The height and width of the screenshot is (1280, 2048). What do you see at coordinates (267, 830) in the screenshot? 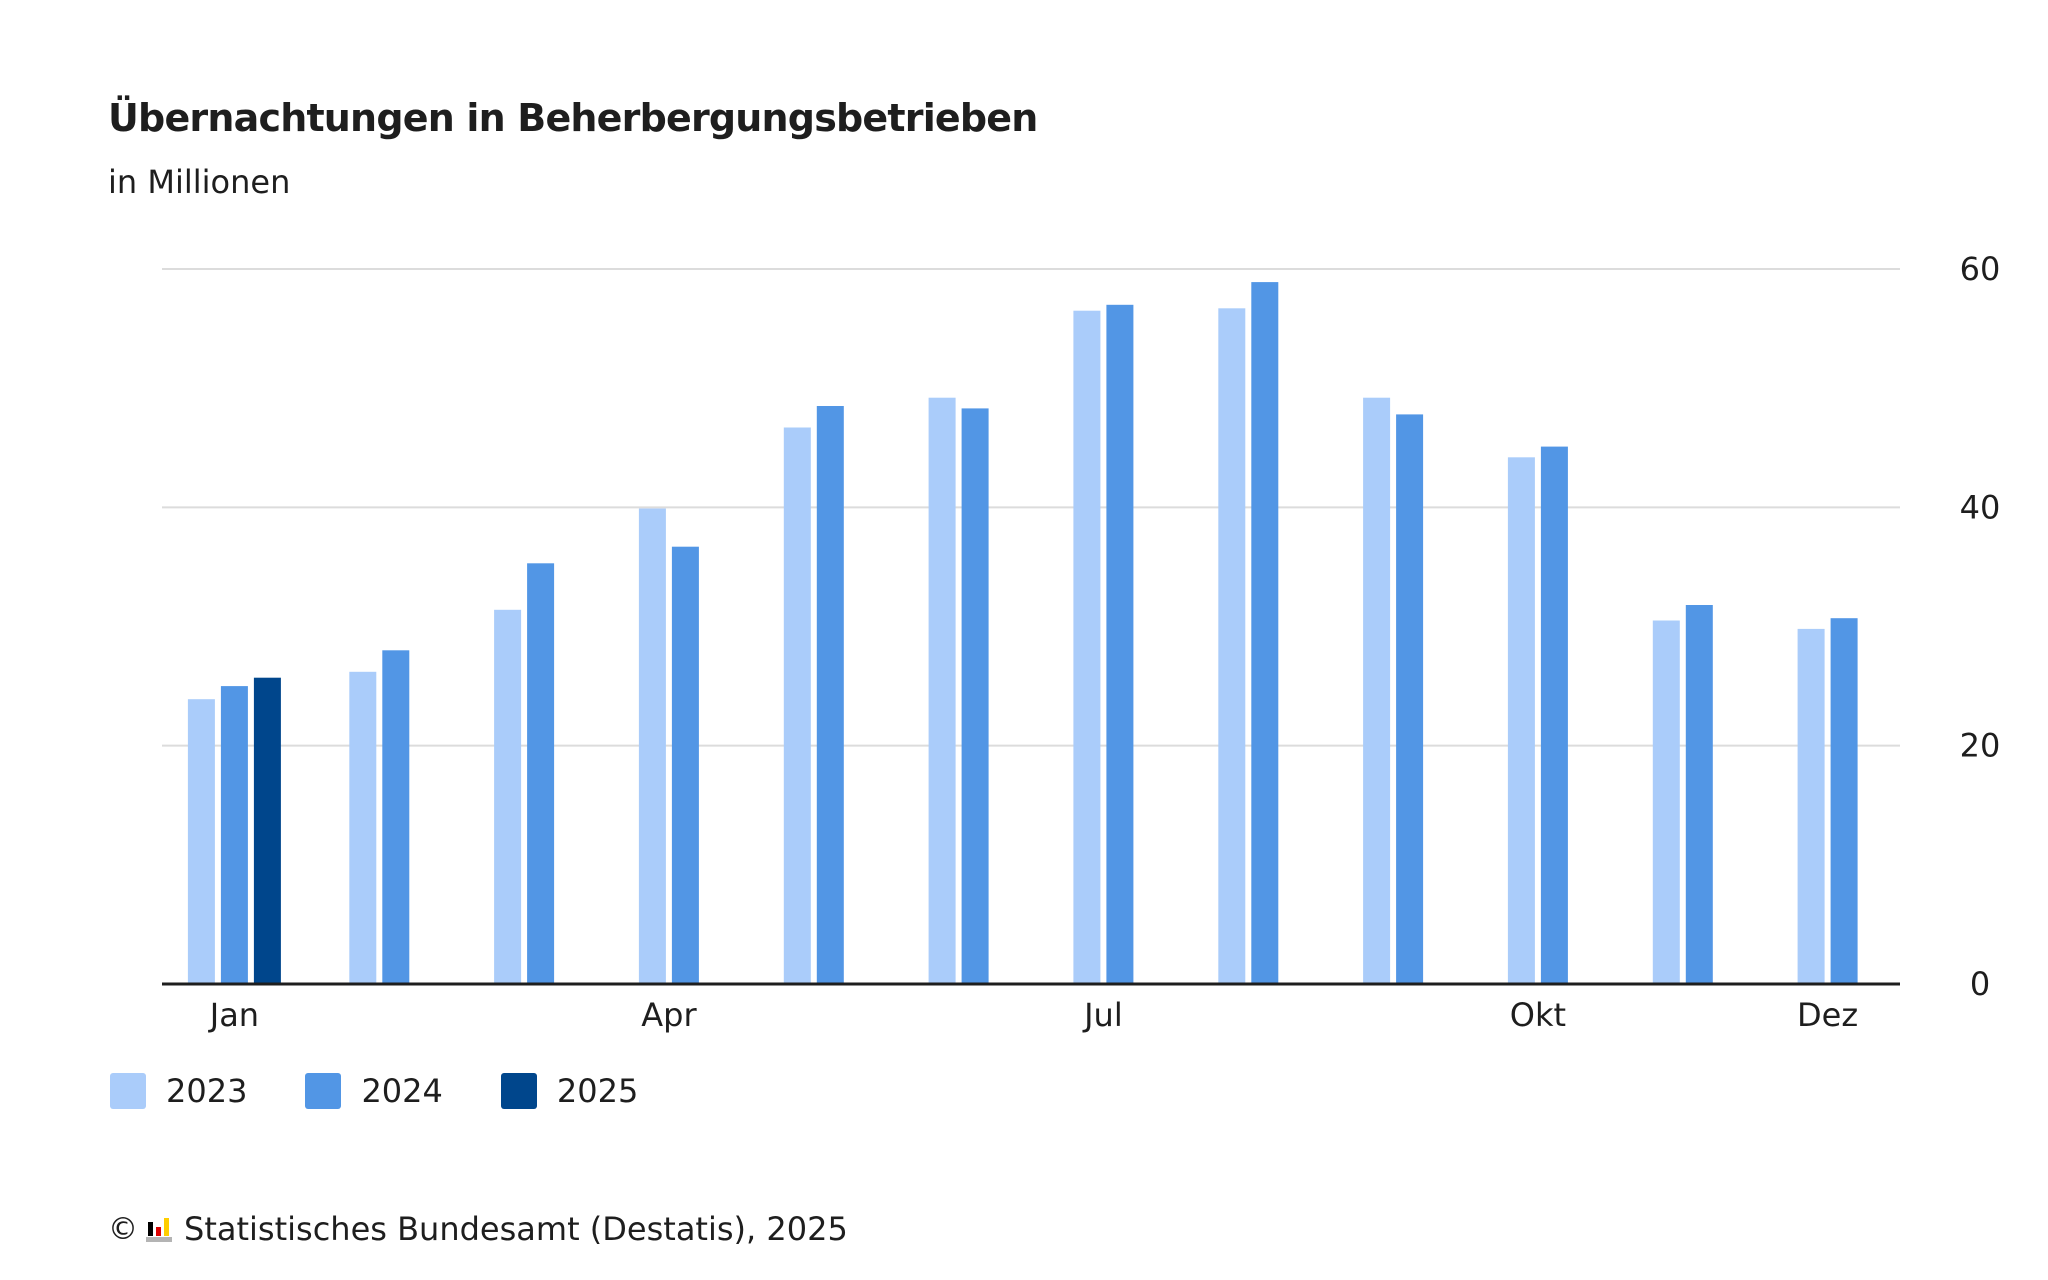
I see `bar-2025-Jan` at bounding box center [267, 830].